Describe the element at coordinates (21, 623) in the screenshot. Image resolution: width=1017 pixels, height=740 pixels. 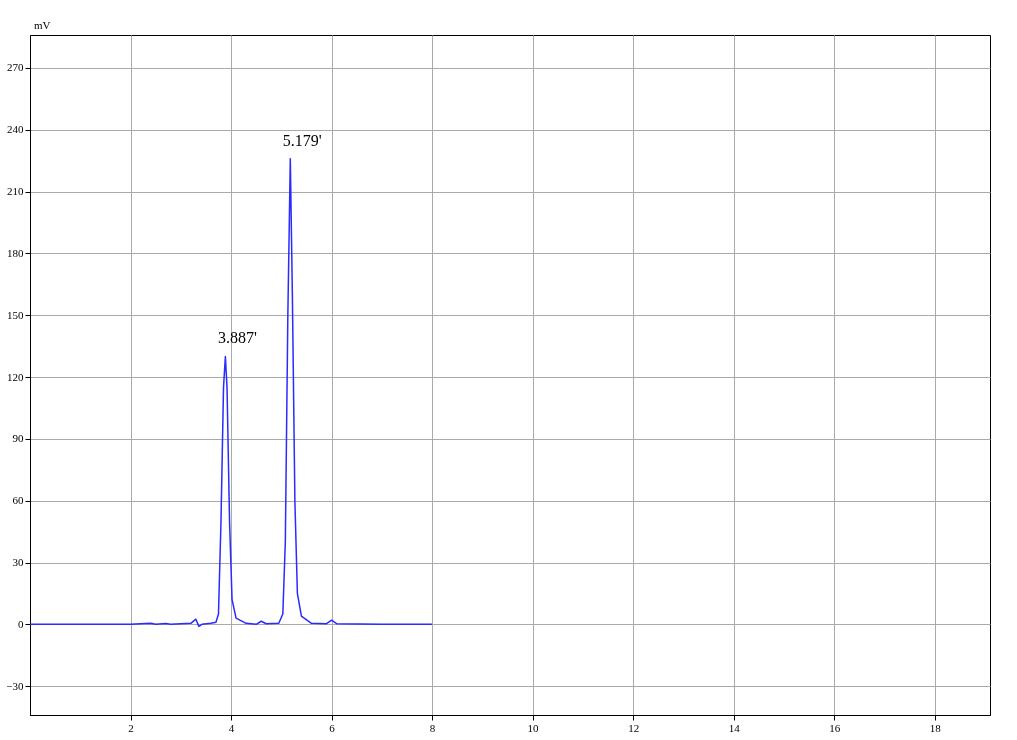
I see `y-tick-label: 0` at that location.